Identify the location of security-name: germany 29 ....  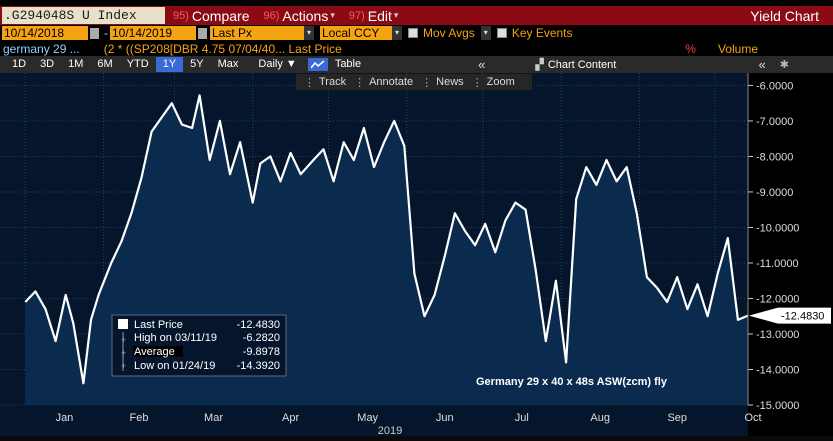
(41, 48).